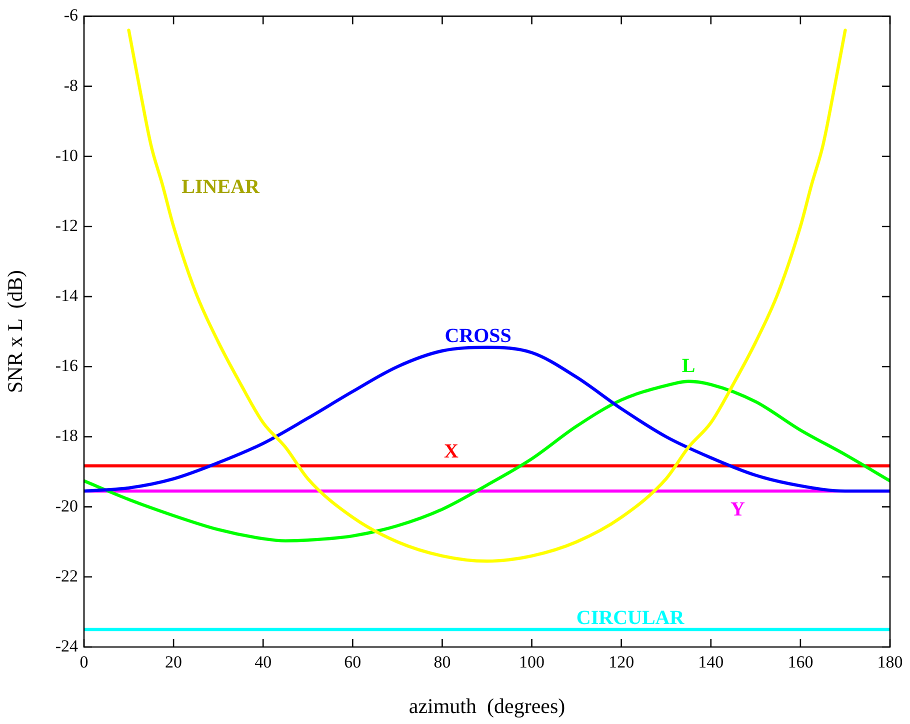 The height and width of the screenshot is (724, 910). I want to click on y-tick-label: -10, so click(66, 155).